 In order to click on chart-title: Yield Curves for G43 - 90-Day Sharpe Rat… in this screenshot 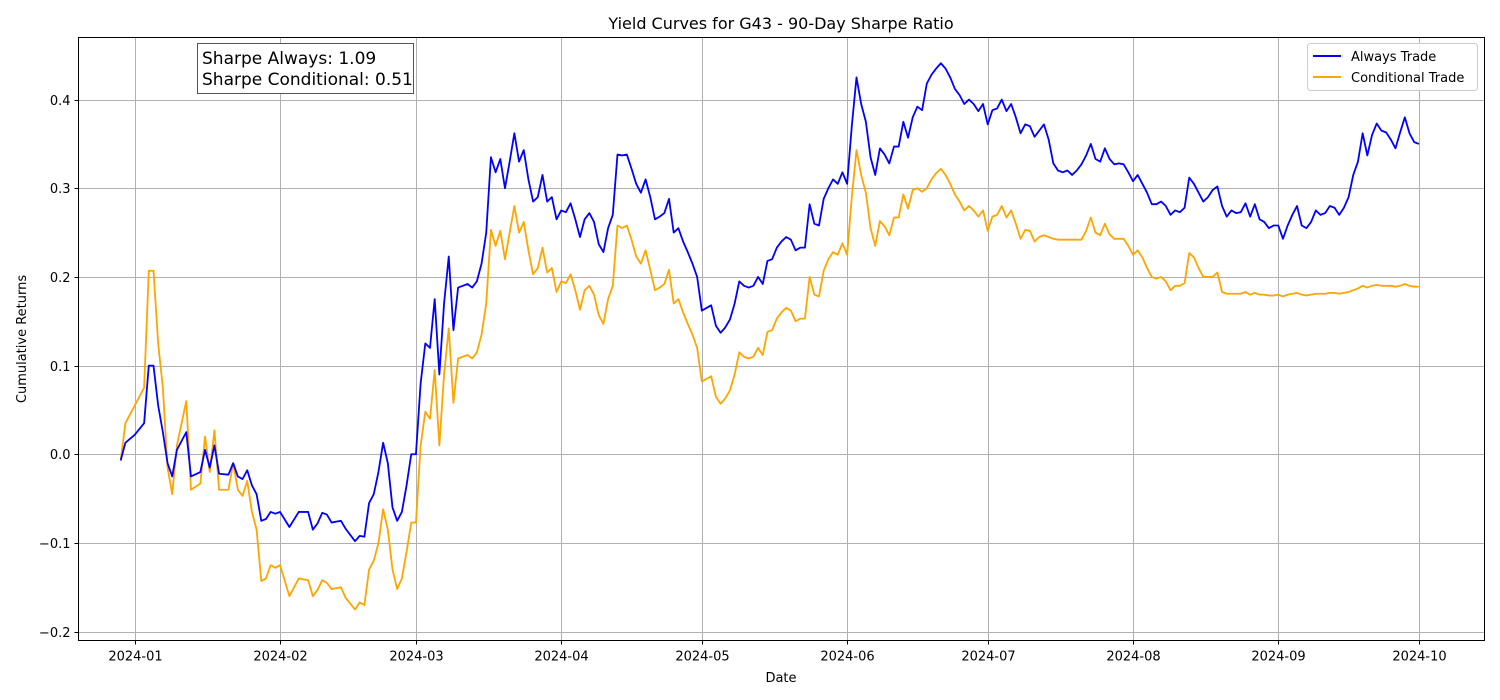, I will do `click(780, 23)`.